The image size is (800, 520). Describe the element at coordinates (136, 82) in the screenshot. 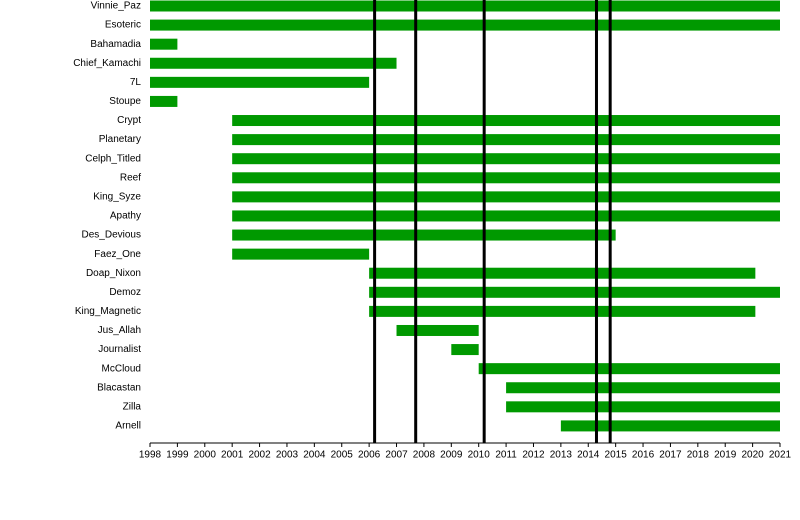

I see `row-label: 7L` at that location.